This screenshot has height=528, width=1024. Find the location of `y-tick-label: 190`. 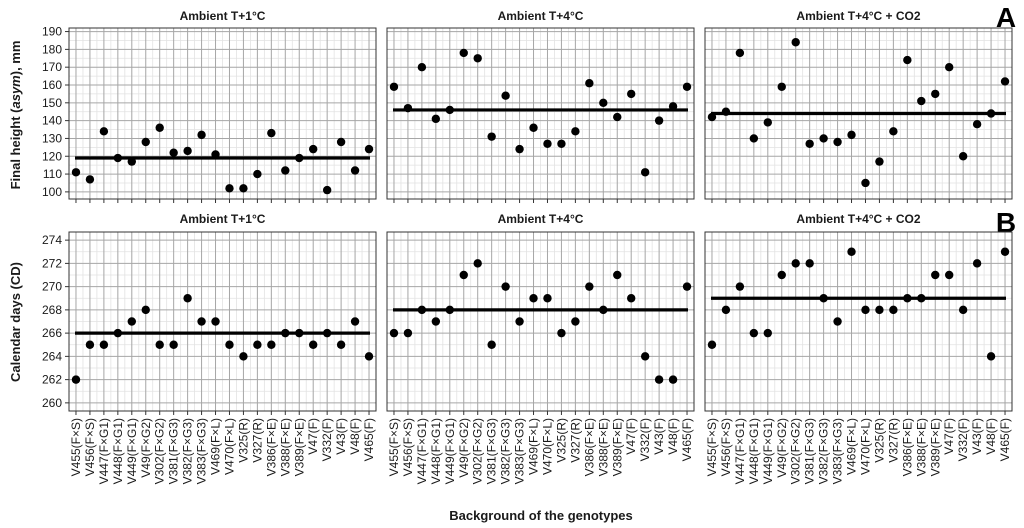

y-tick-label: 190 is located at coordinates (52, 32).